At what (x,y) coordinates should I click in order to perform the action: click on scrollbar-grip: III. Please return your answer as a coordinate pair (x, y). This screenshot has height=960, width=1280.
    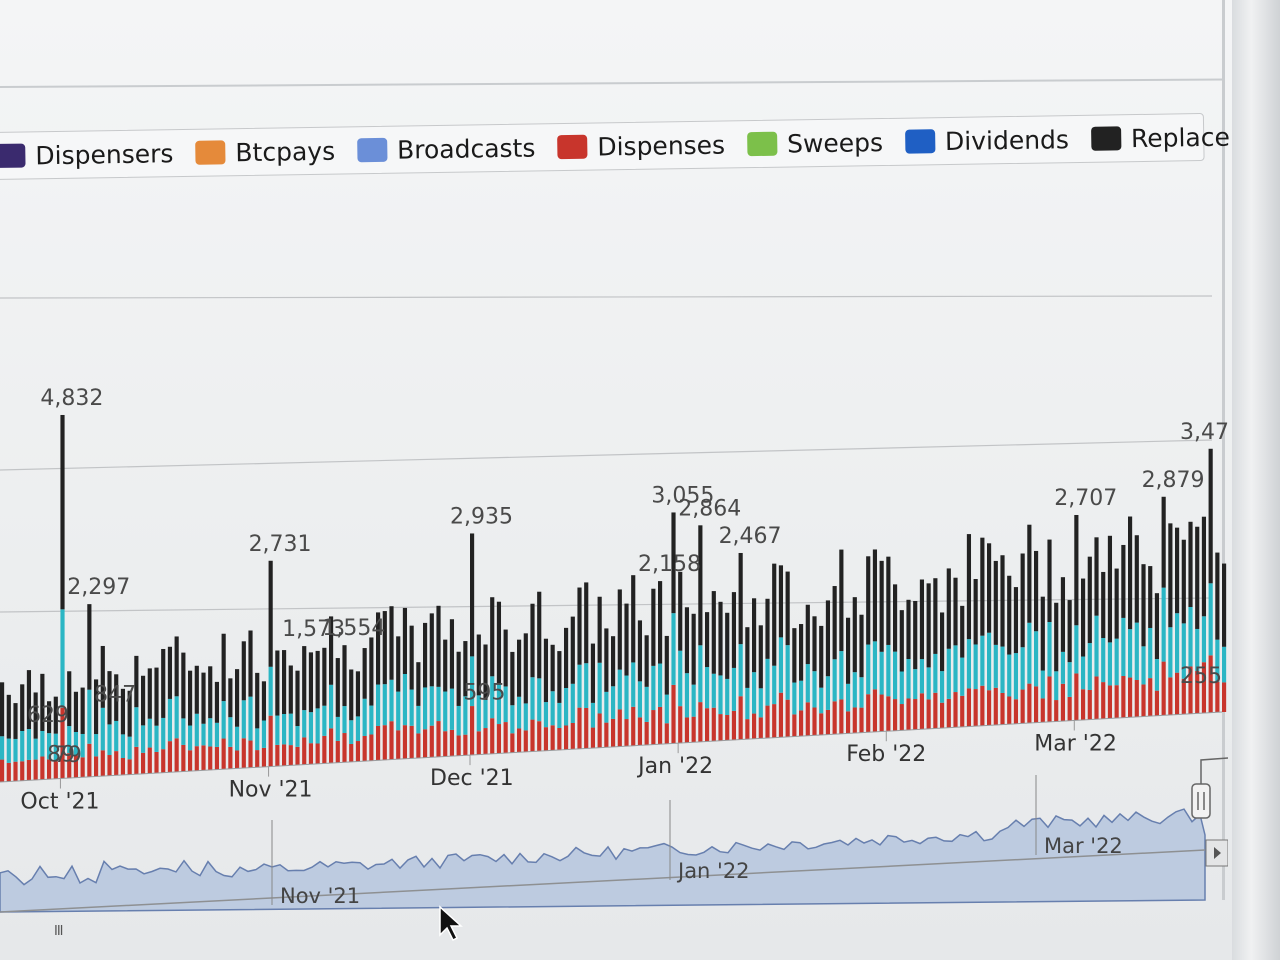
    Looking at the image, I should click on (58, 931).